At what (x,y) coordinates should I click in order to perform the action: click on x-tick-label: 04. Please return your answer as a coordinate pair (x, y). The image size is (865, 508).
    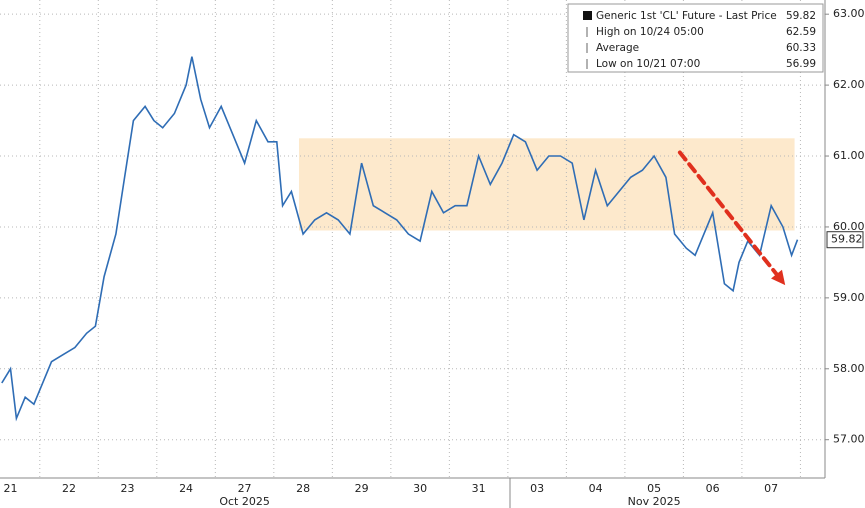
    Looking at the image, I should click on (596, 488).